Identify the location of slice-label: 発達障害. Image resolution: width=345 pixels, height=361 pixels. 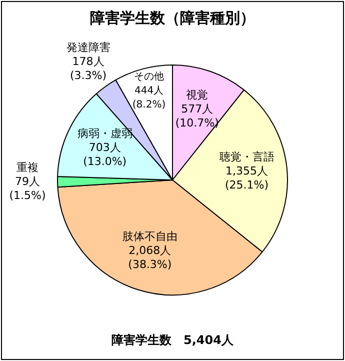
(88, 47).